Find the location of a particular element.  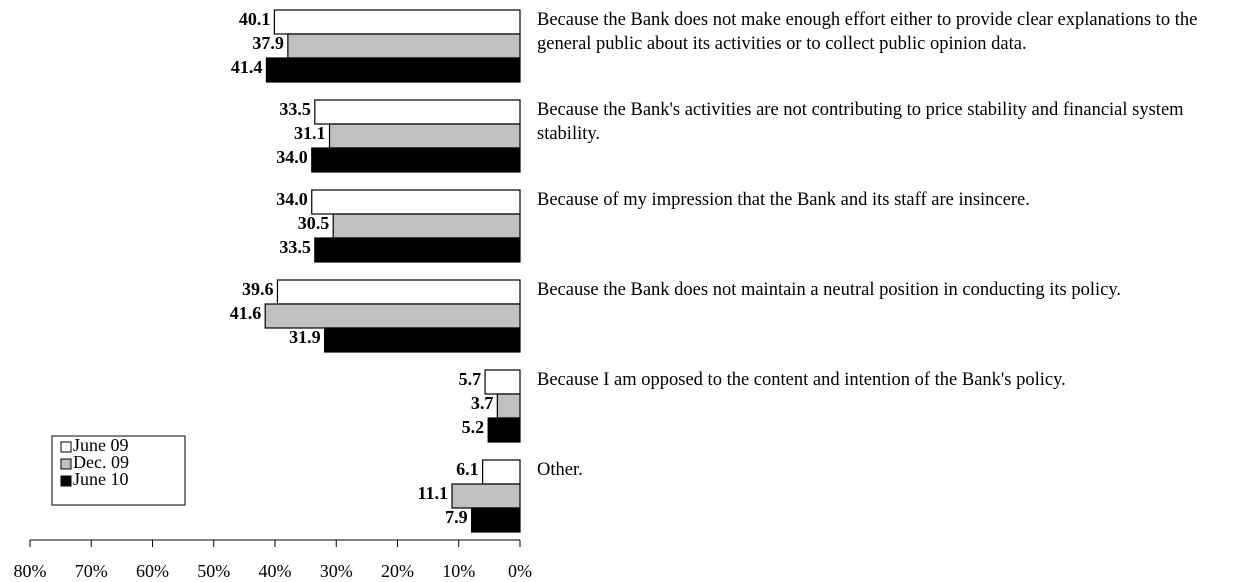

value-label: 41.6 is located at coordinates (246, 313).